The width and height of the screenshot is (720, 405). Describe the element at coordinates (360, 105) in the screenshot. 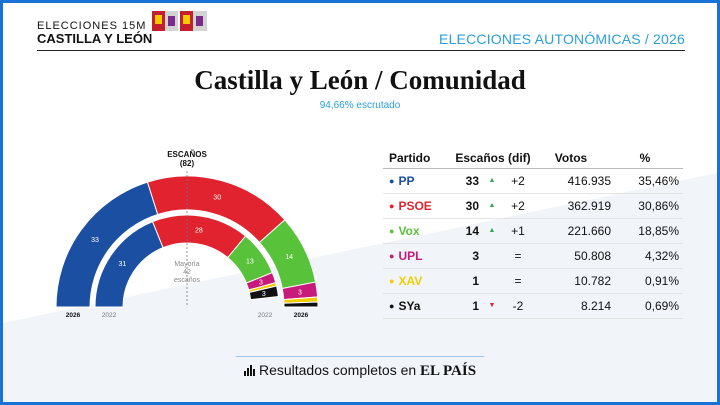

I see `scrutiny-status: 94,66% escrutado` at that location.